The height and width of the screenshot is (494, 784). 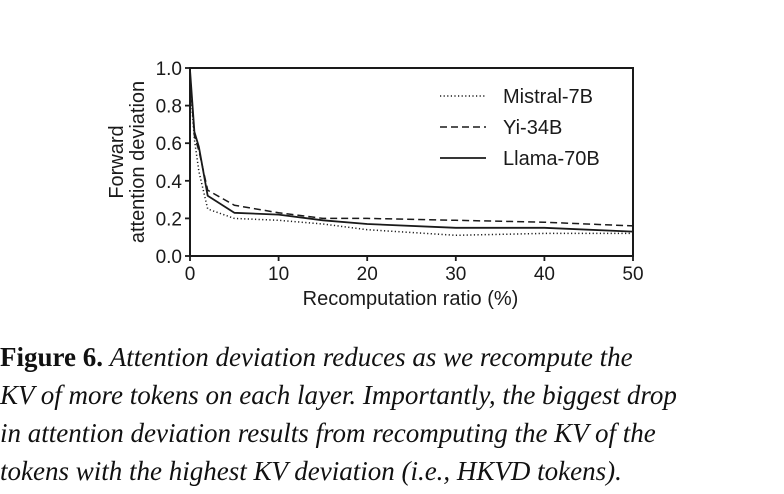 I want to click on legend-label-yi-34b: Yi-34B, so click(x=532, y=128).